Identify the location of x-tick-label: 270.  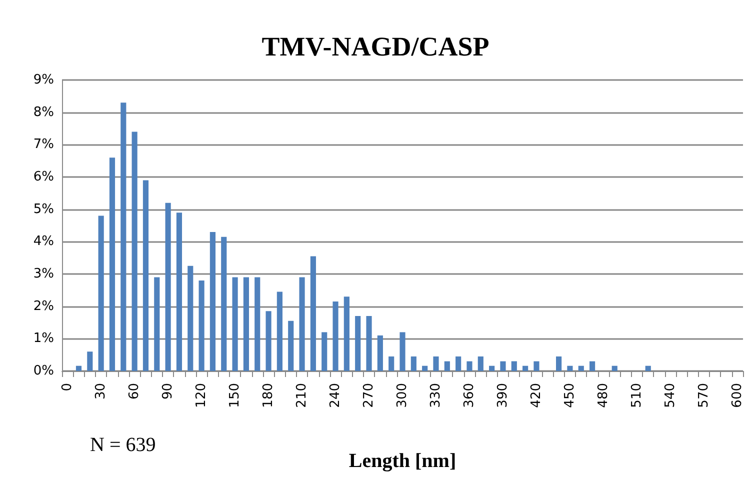
(369, 395).